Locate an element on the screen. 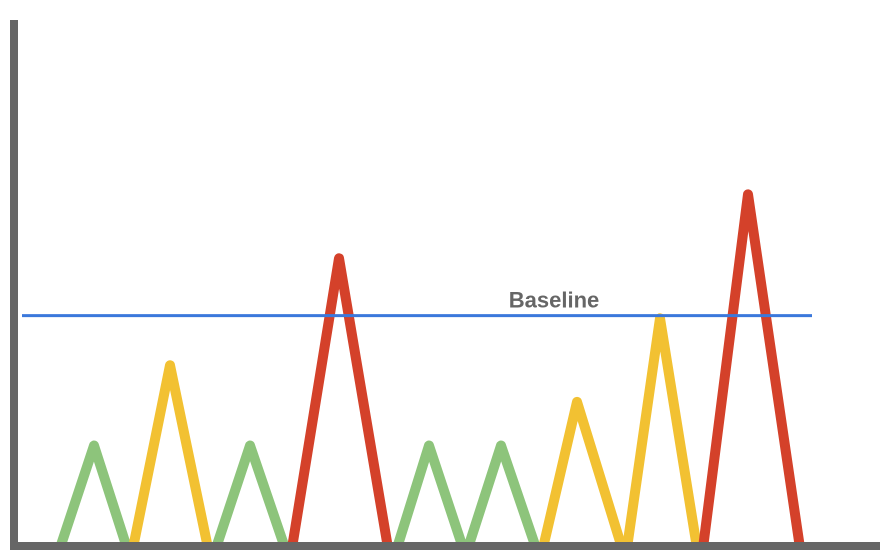  baseline-label: Baseline is located at coordinates (554, 300).